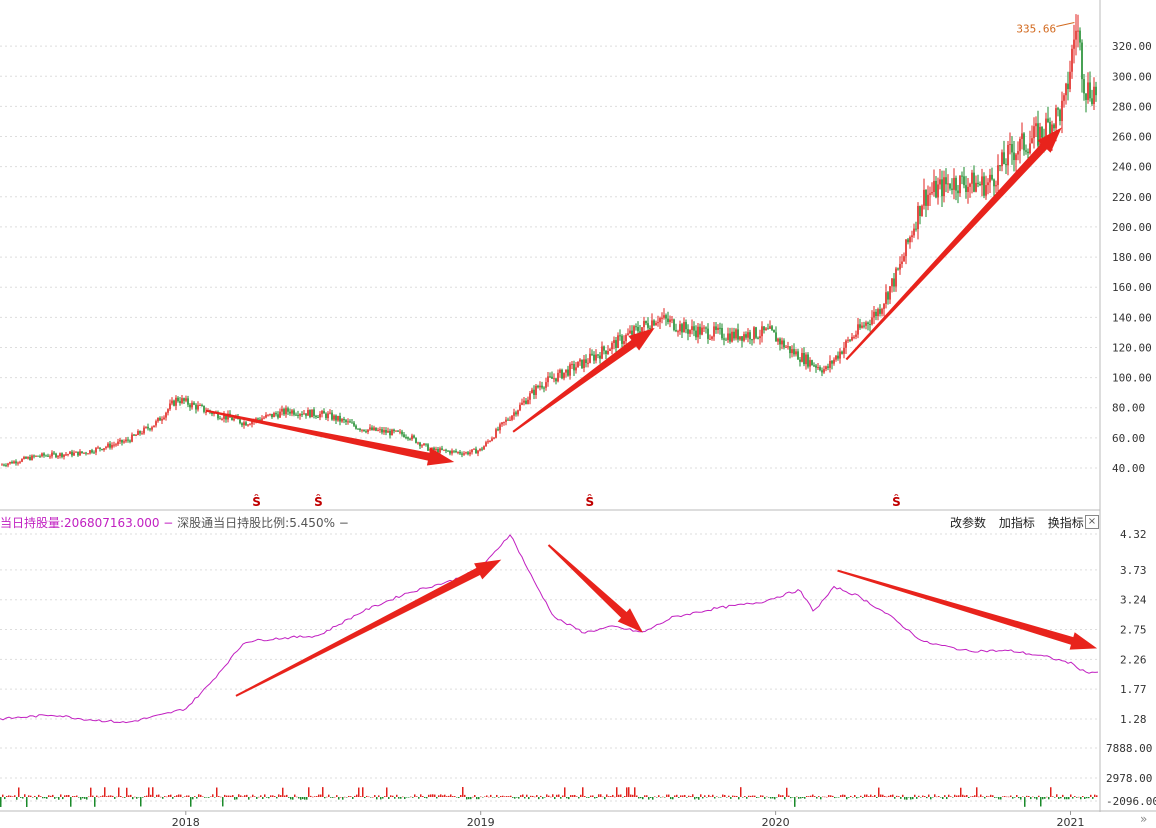 The image size is (1156, 828). I want to click on price-tick-label: 140.00, so click(1132, 317).